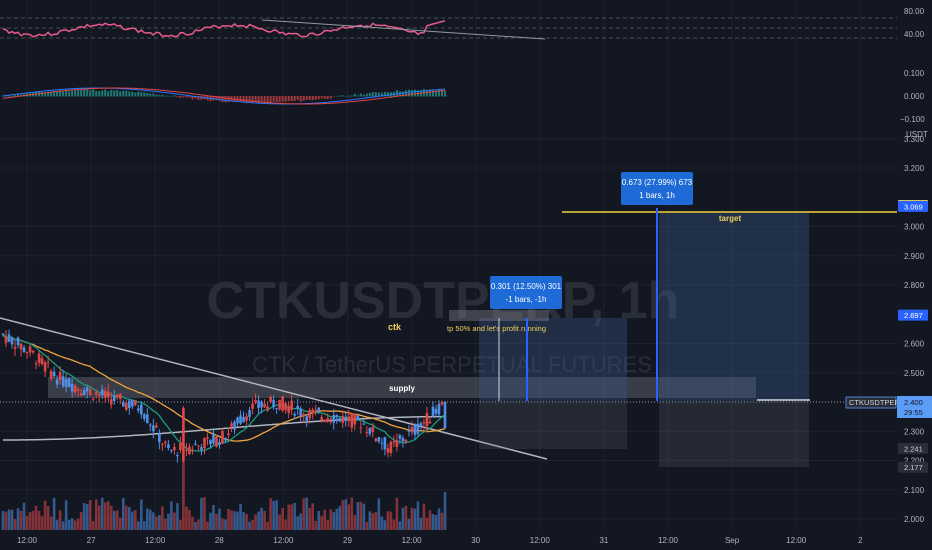  I want to click on macd-panel: 0.100 0.000 −0.100, so click(463, 96).